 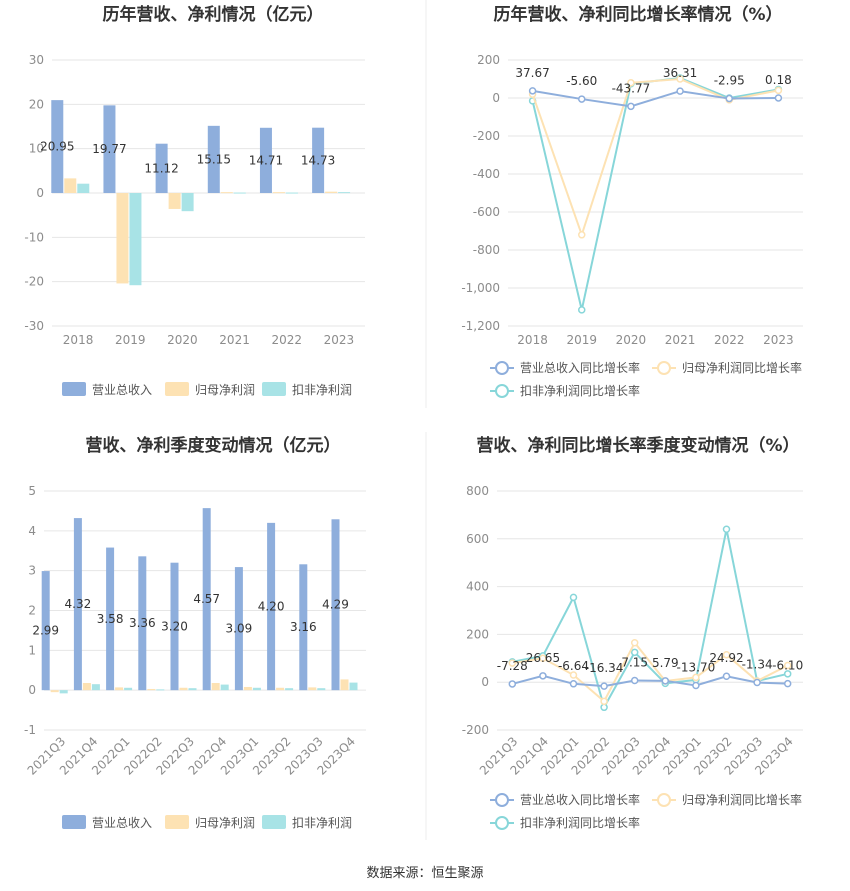 I want to click on y-tick-label: 20, so click(x=36, y=104).